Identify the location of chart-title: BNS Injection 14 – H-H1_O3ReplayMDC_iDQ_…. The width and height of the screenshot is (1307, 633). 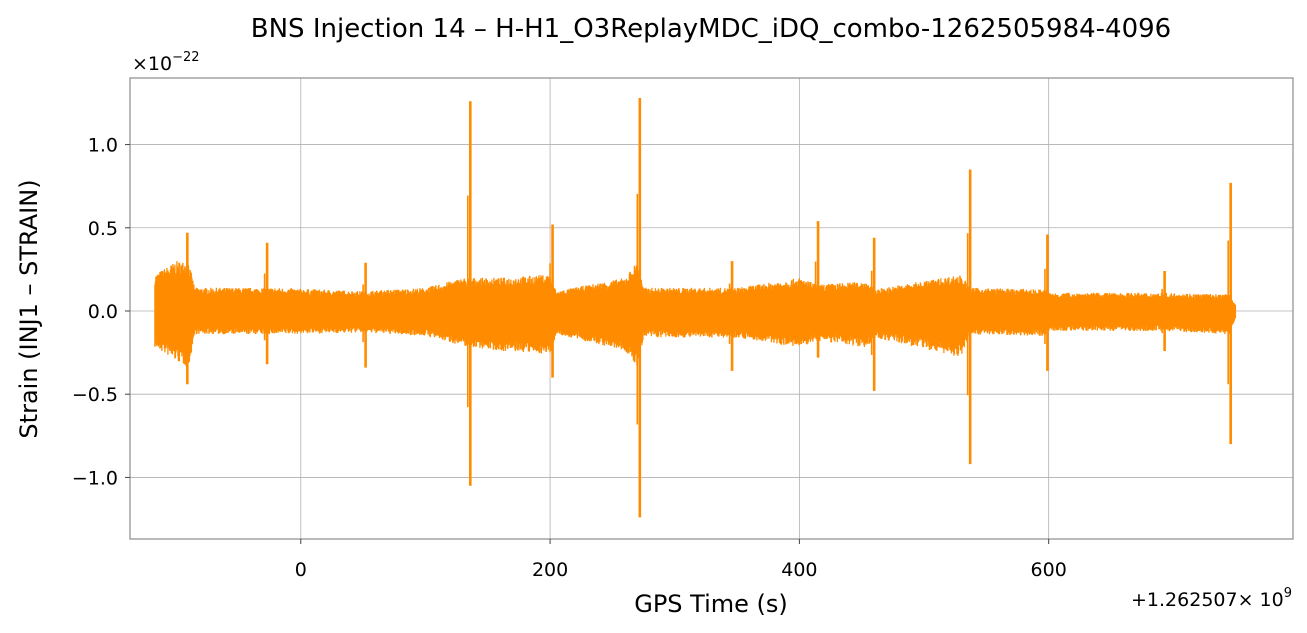
(711, 29).